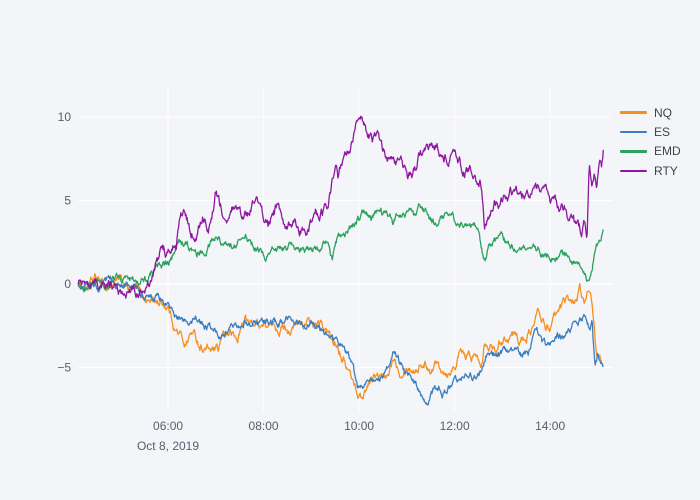  Describe the element at coordinates (650, 151) in the screenshot. I see `legend-item-EMD: EMD` at that location.